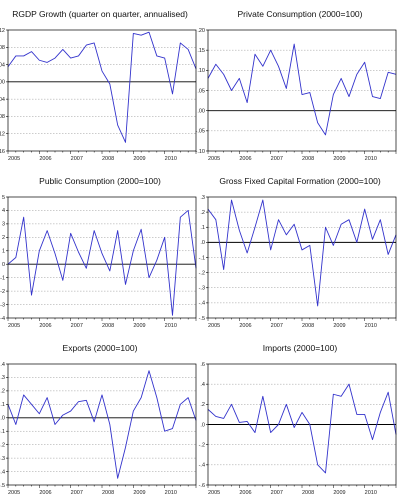 Image resolution: width=400 pixels, height=502 pixels. Describe the element at coordinates (2, 319) in the screenshot. I see `y-tick-label: -4` at that location.